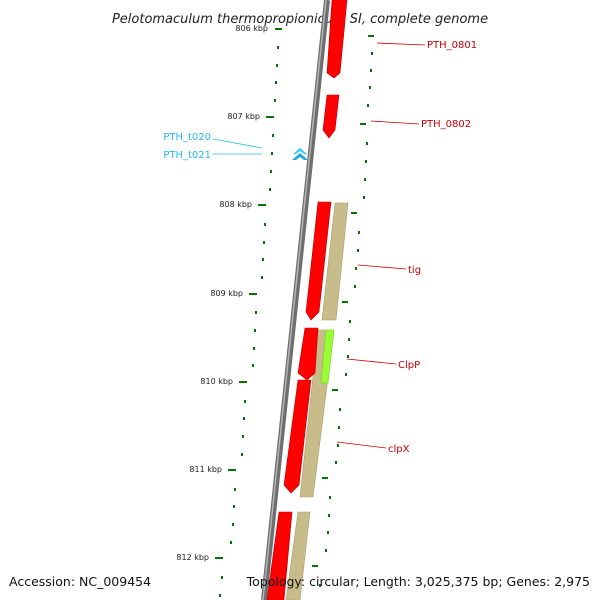 The image size is (600, 600). What do you see at coordinates (401, 44) in the screenshot?
I see `pth0801-connector` at bounding box center [401, 44].